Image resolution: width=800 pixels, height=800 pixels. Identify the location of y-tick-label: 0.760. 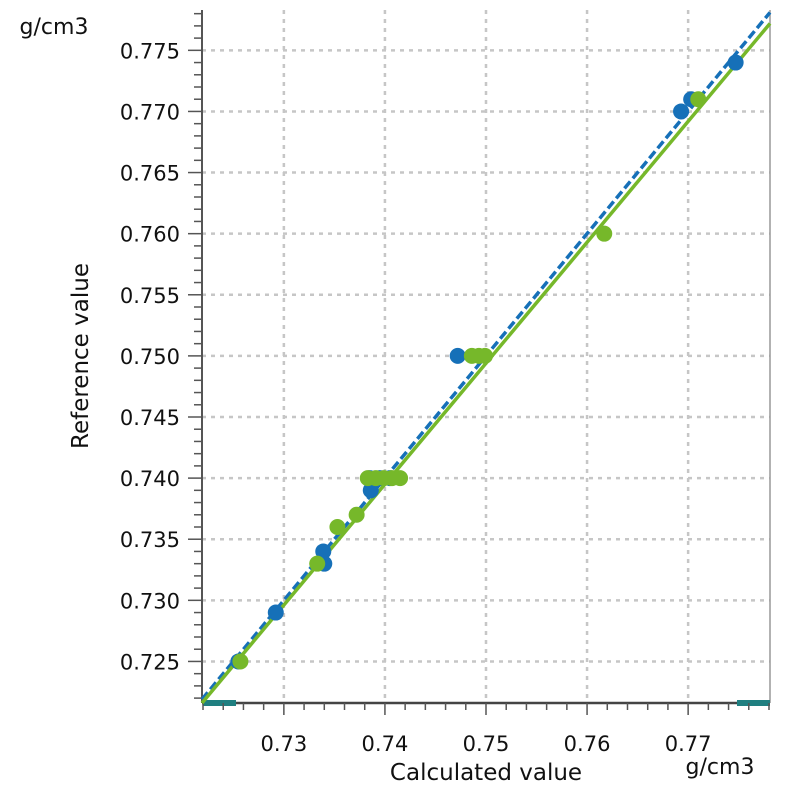
(150, 235).